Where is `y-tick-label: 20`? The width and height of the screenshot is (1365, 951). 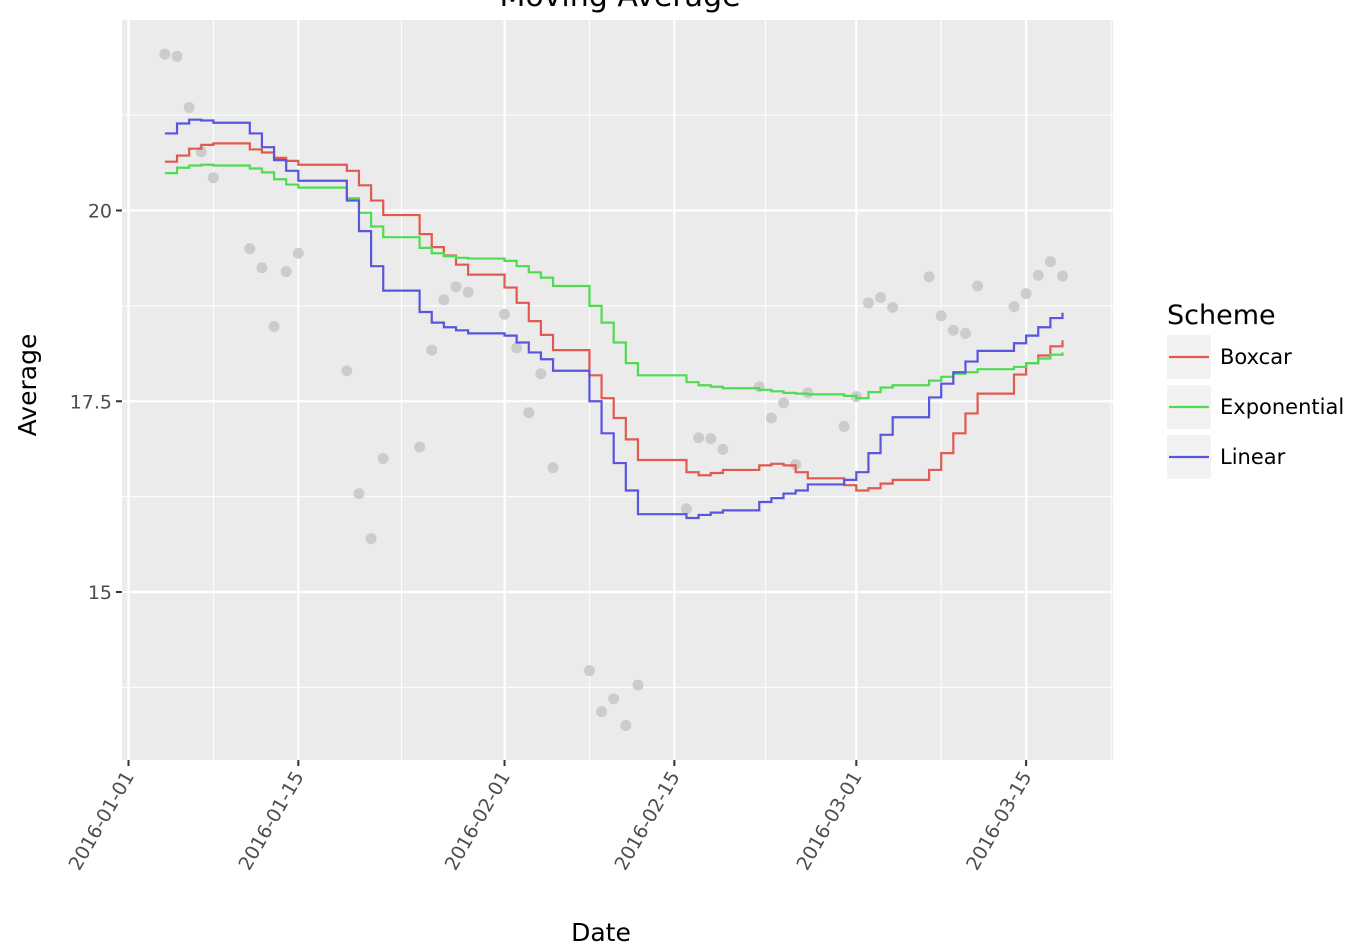 y-tick-label: 20 is located at coordinates (100, 212).